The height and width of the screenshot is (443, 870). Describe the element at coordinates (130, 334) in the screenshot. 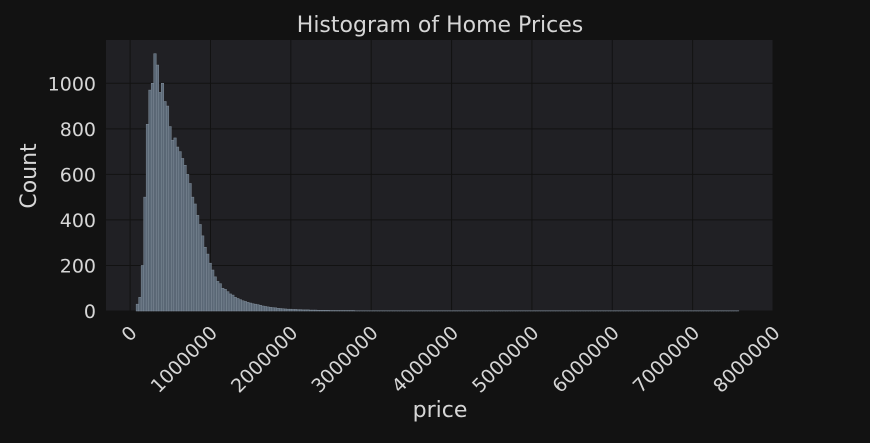

I see `x-tick-label: 0` at that location.